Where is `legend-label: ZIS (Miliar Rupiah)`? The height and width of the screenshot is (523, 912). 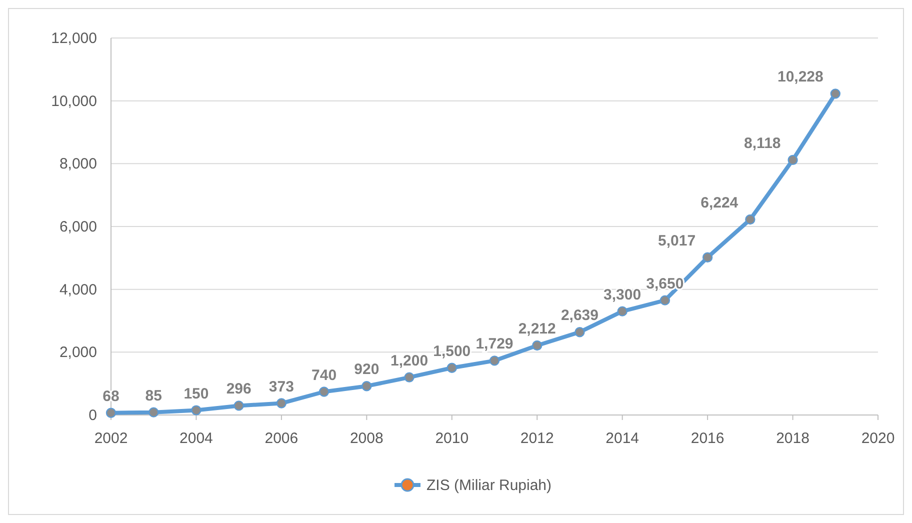
legend-label: ZIS (Miliar Rupiah) is located at coordinates (489, 485).